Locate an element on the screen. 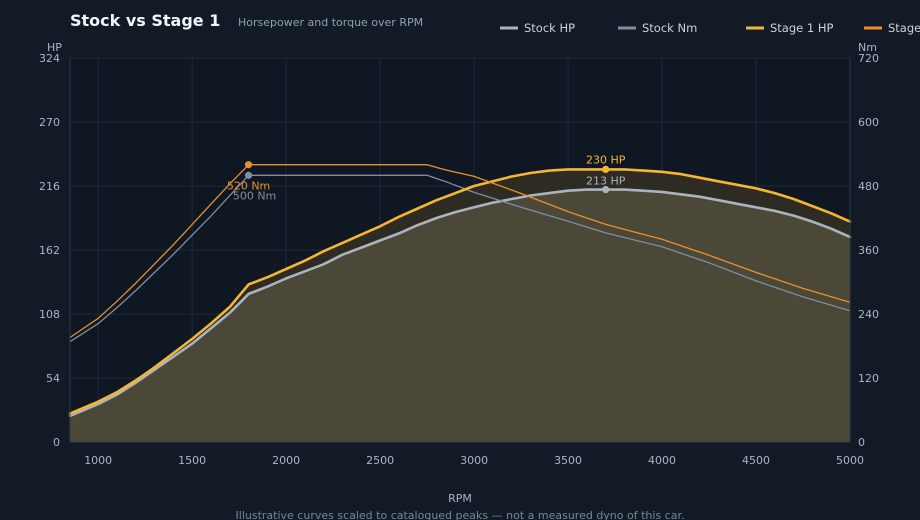  x-axis-label: RPM is located at coordinates (460, 498).